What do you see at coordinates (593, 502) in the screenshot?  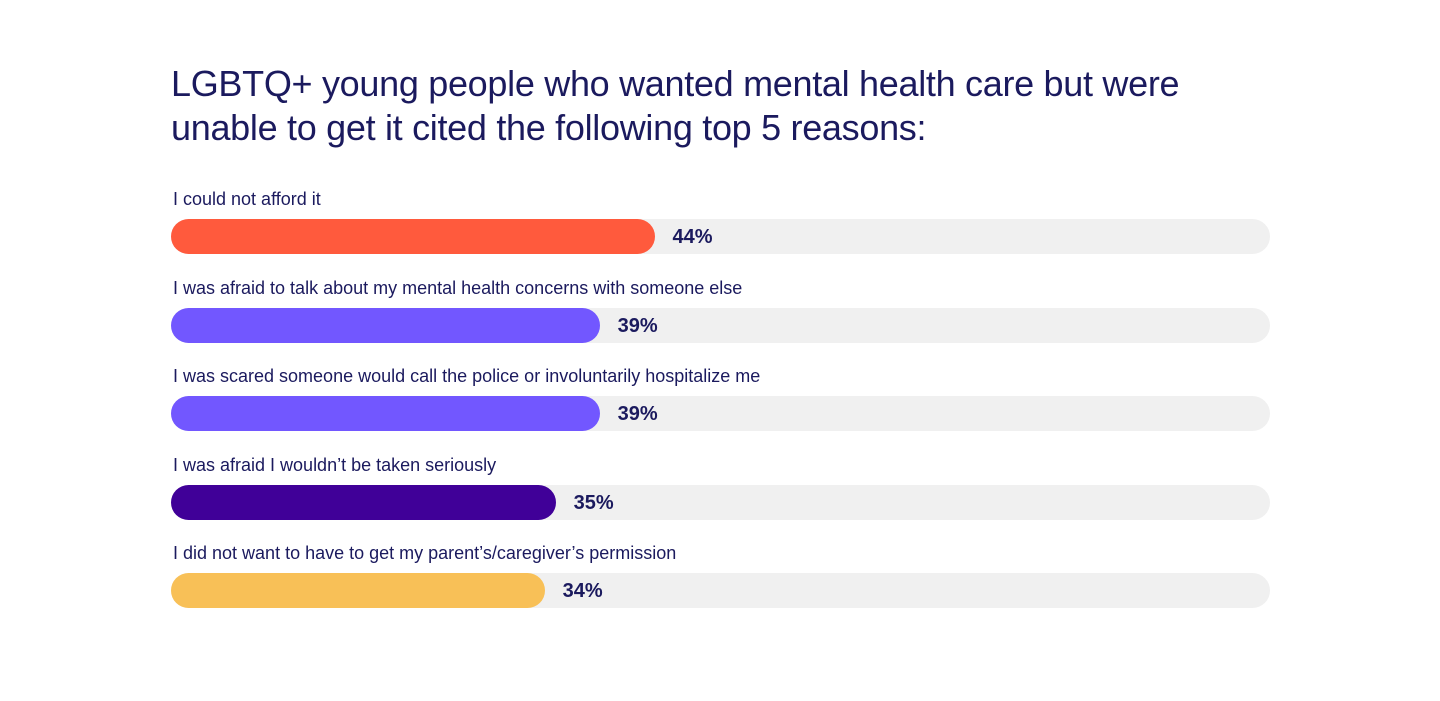 I see `bar-value-label: 35%` at bounding box center [593, 502].